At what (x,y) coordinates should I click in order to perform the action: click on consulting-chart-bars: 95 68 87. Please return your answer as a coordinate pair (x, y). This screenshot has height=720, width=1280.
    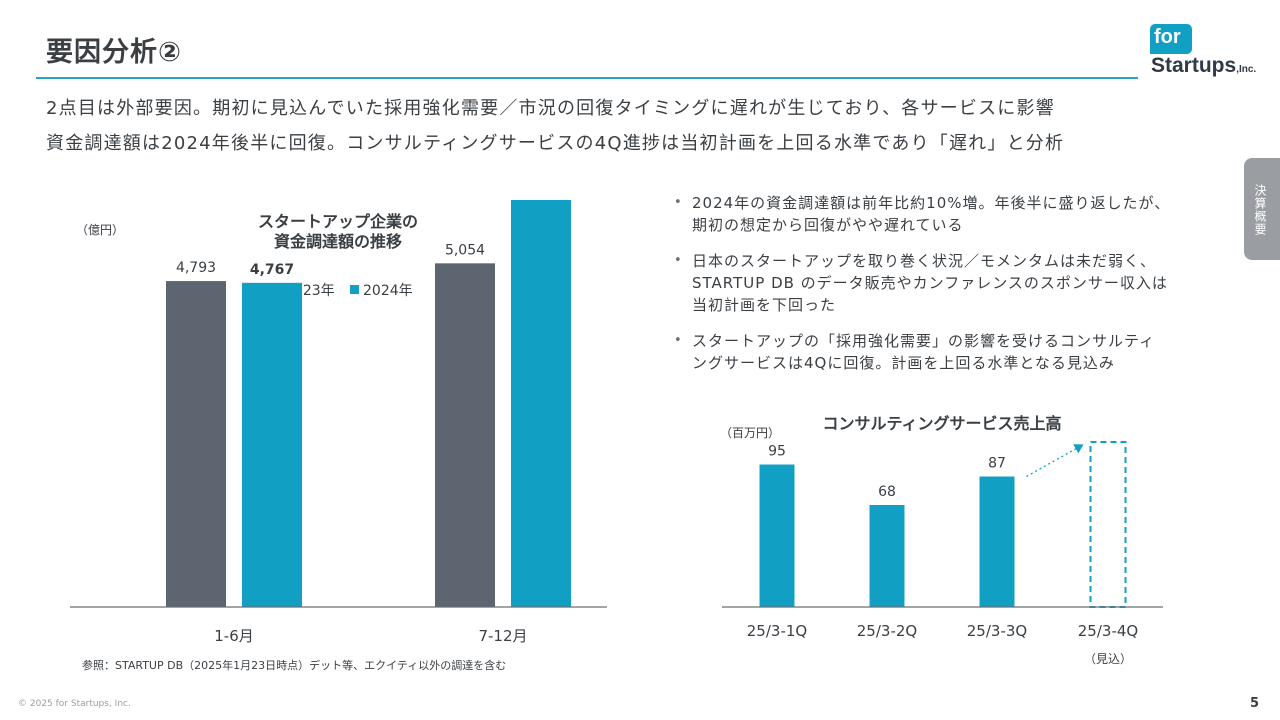
    Looking at the image, I should click on (943, 524).